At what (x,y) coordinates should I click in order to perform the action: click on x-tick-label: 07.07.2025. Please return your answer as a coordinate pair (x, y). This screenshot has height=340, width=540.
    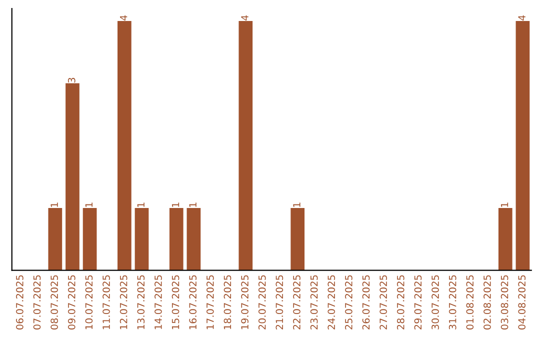
    Looking at the image, I should click on (37, 302).